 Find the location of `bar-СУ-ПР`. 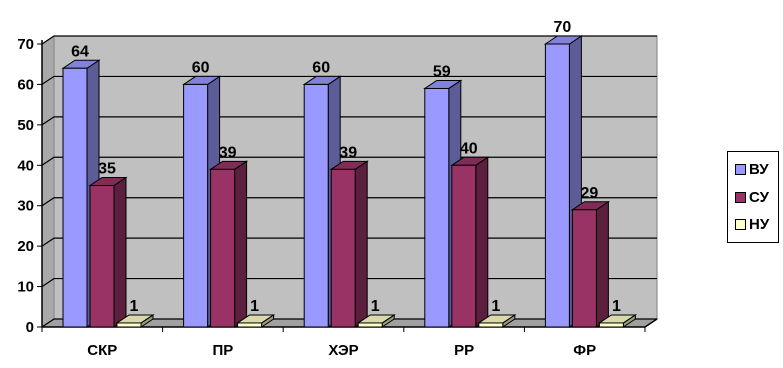

bar-СУ-ПР is located at coordinates (223, 248).